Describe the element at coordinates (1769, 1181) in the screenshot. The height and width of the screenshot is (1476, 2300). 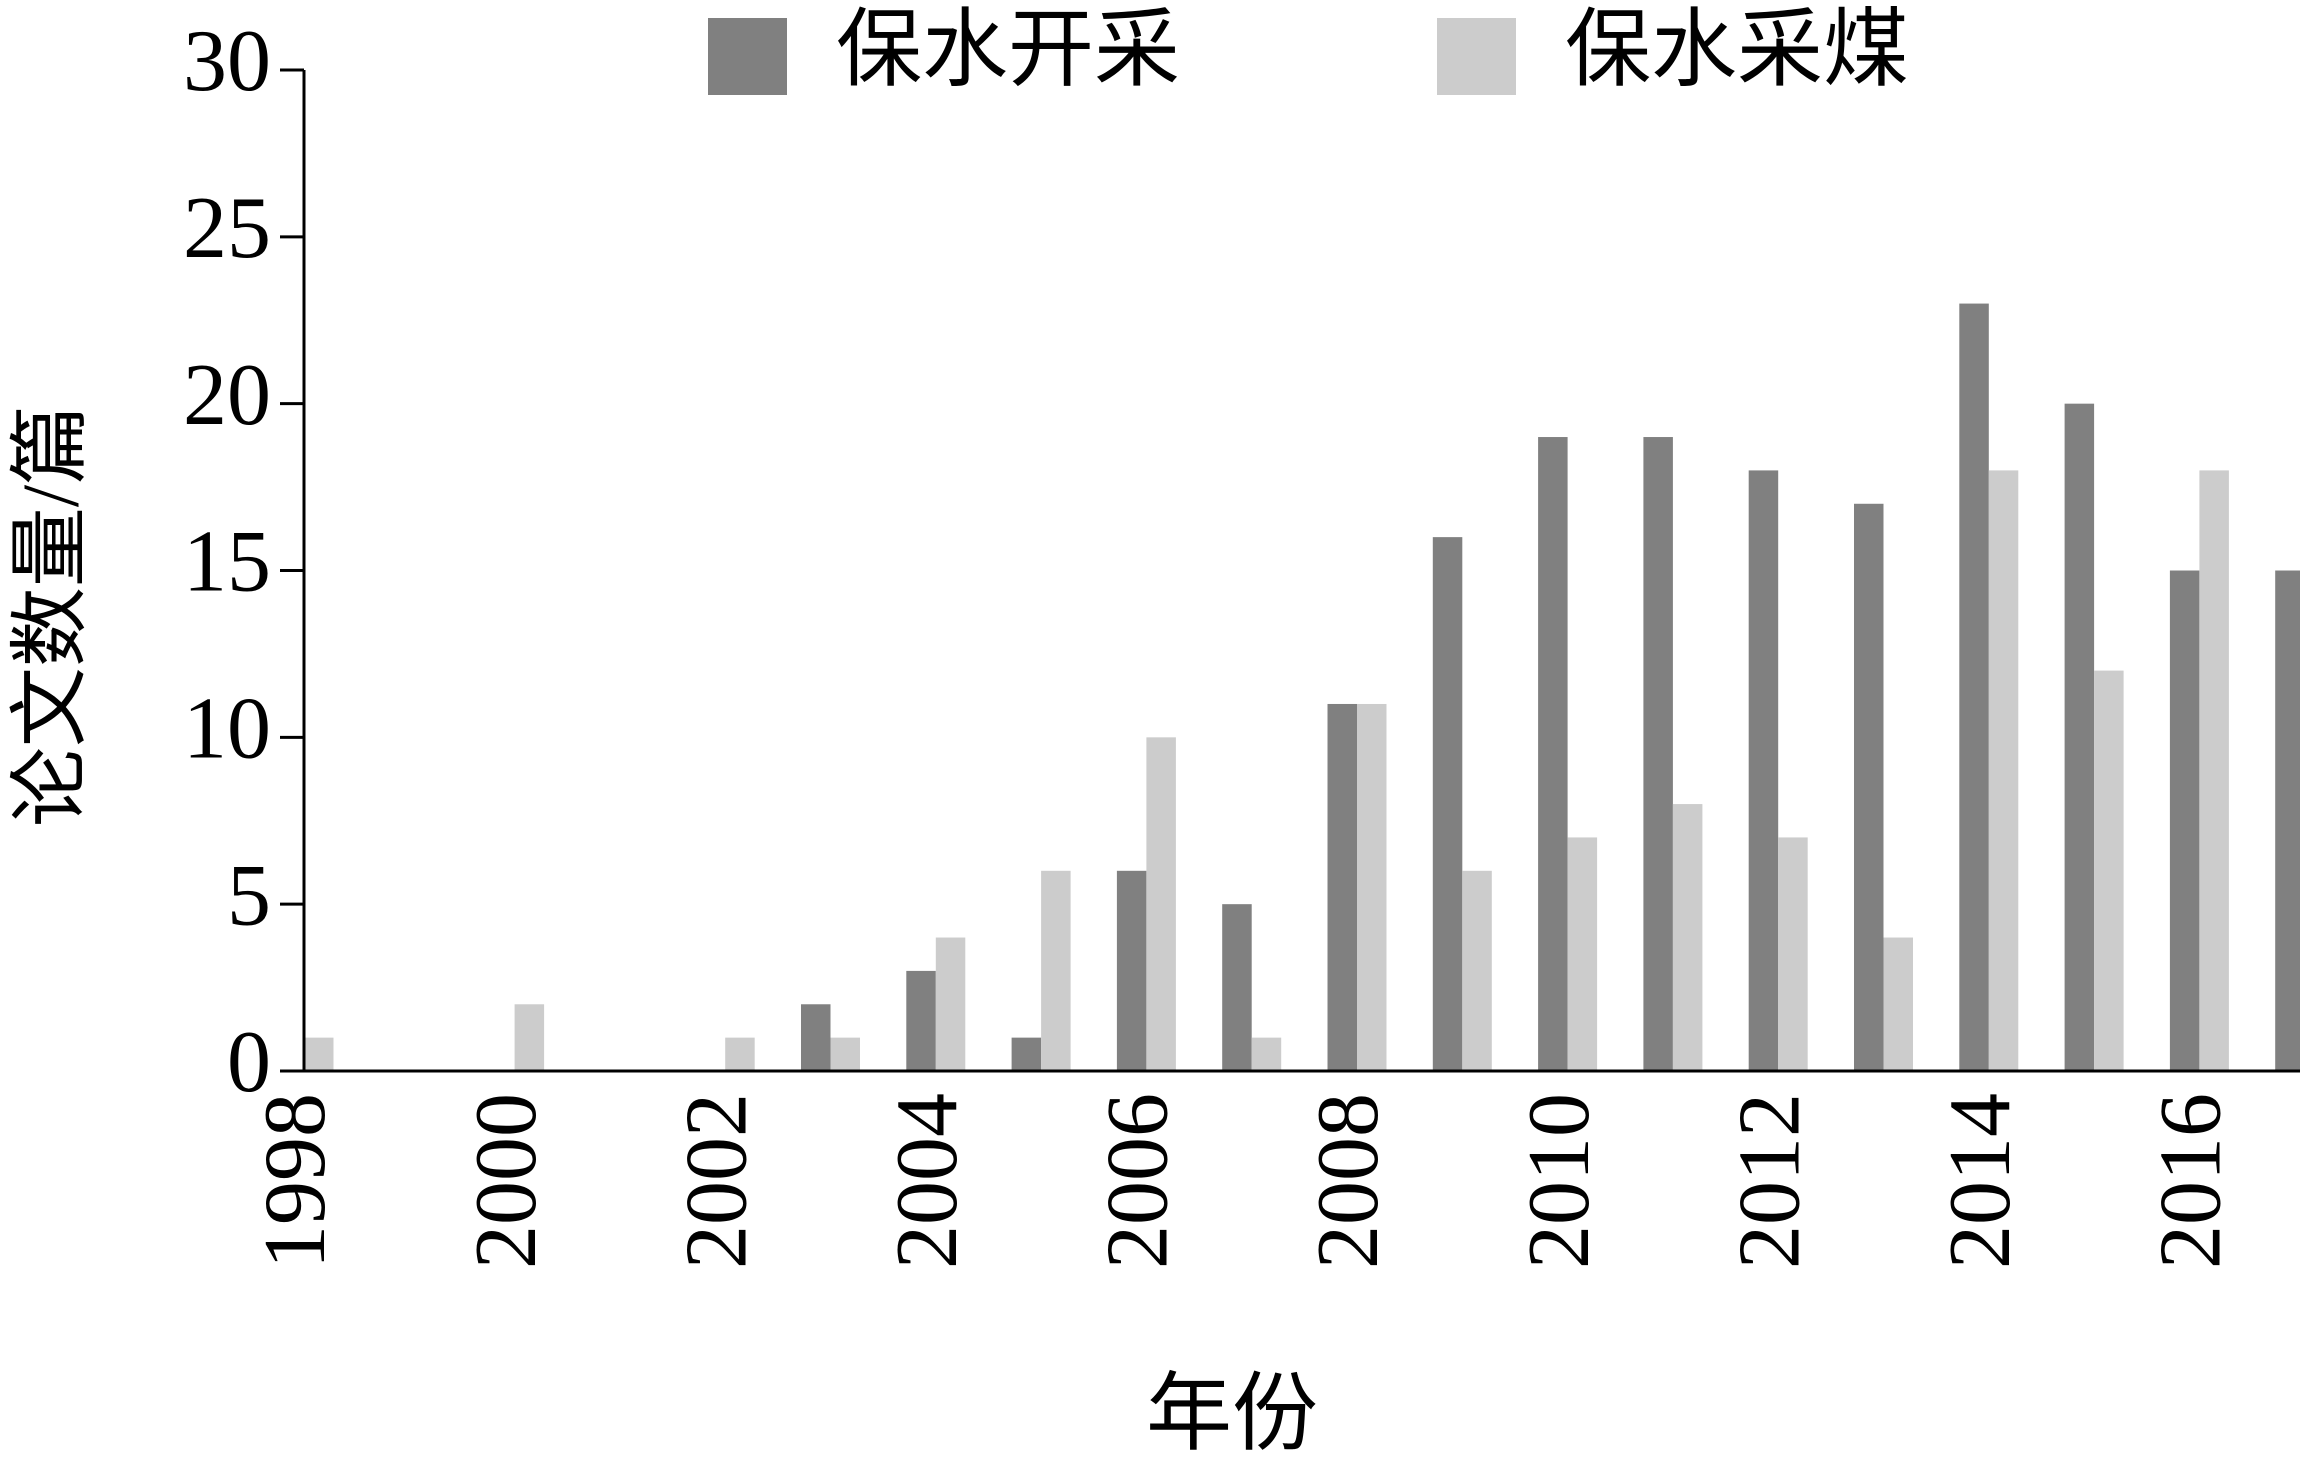
I see `x-tick-label: 2012` at that location.